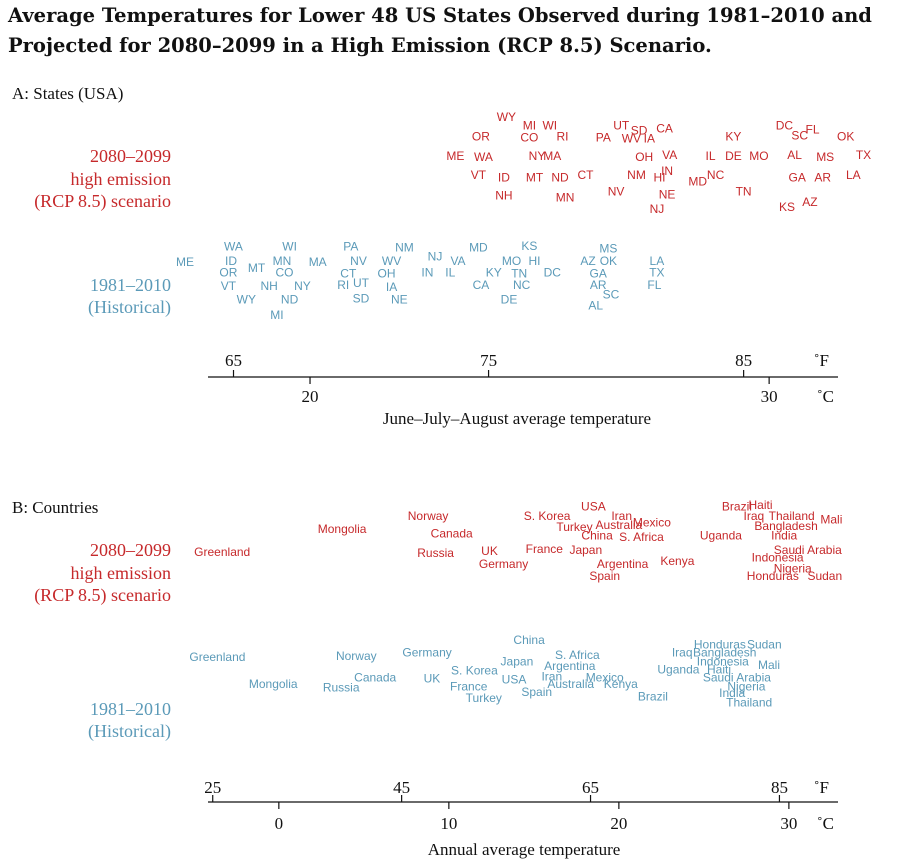 This screenshot has height=866, width=910. Describe the element at coordinates (821, 787) in the screenshot. I see `panel-b-fahrenheit-unit: ˚F` at that location.